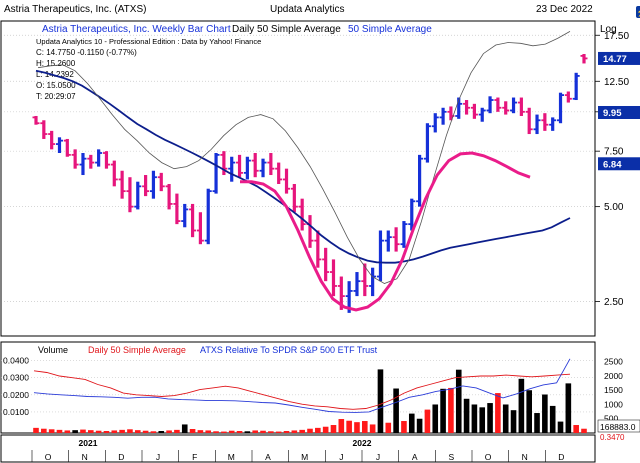 The image size is (640, 463). Describe the element at coordinates (614, 302) in the screenshot. I see `price-tick-label: 2.50` at that location.